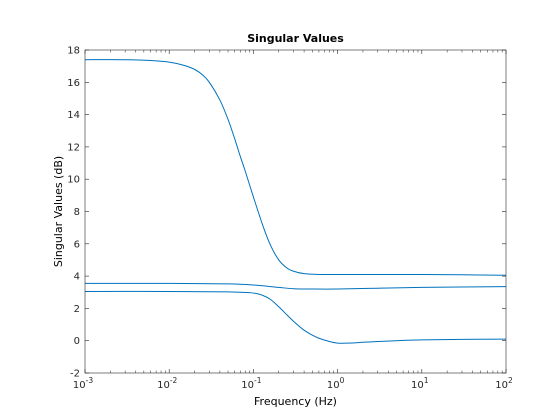  I want to click on y-axis-label: Singular Values (dB), so click(58, 211).